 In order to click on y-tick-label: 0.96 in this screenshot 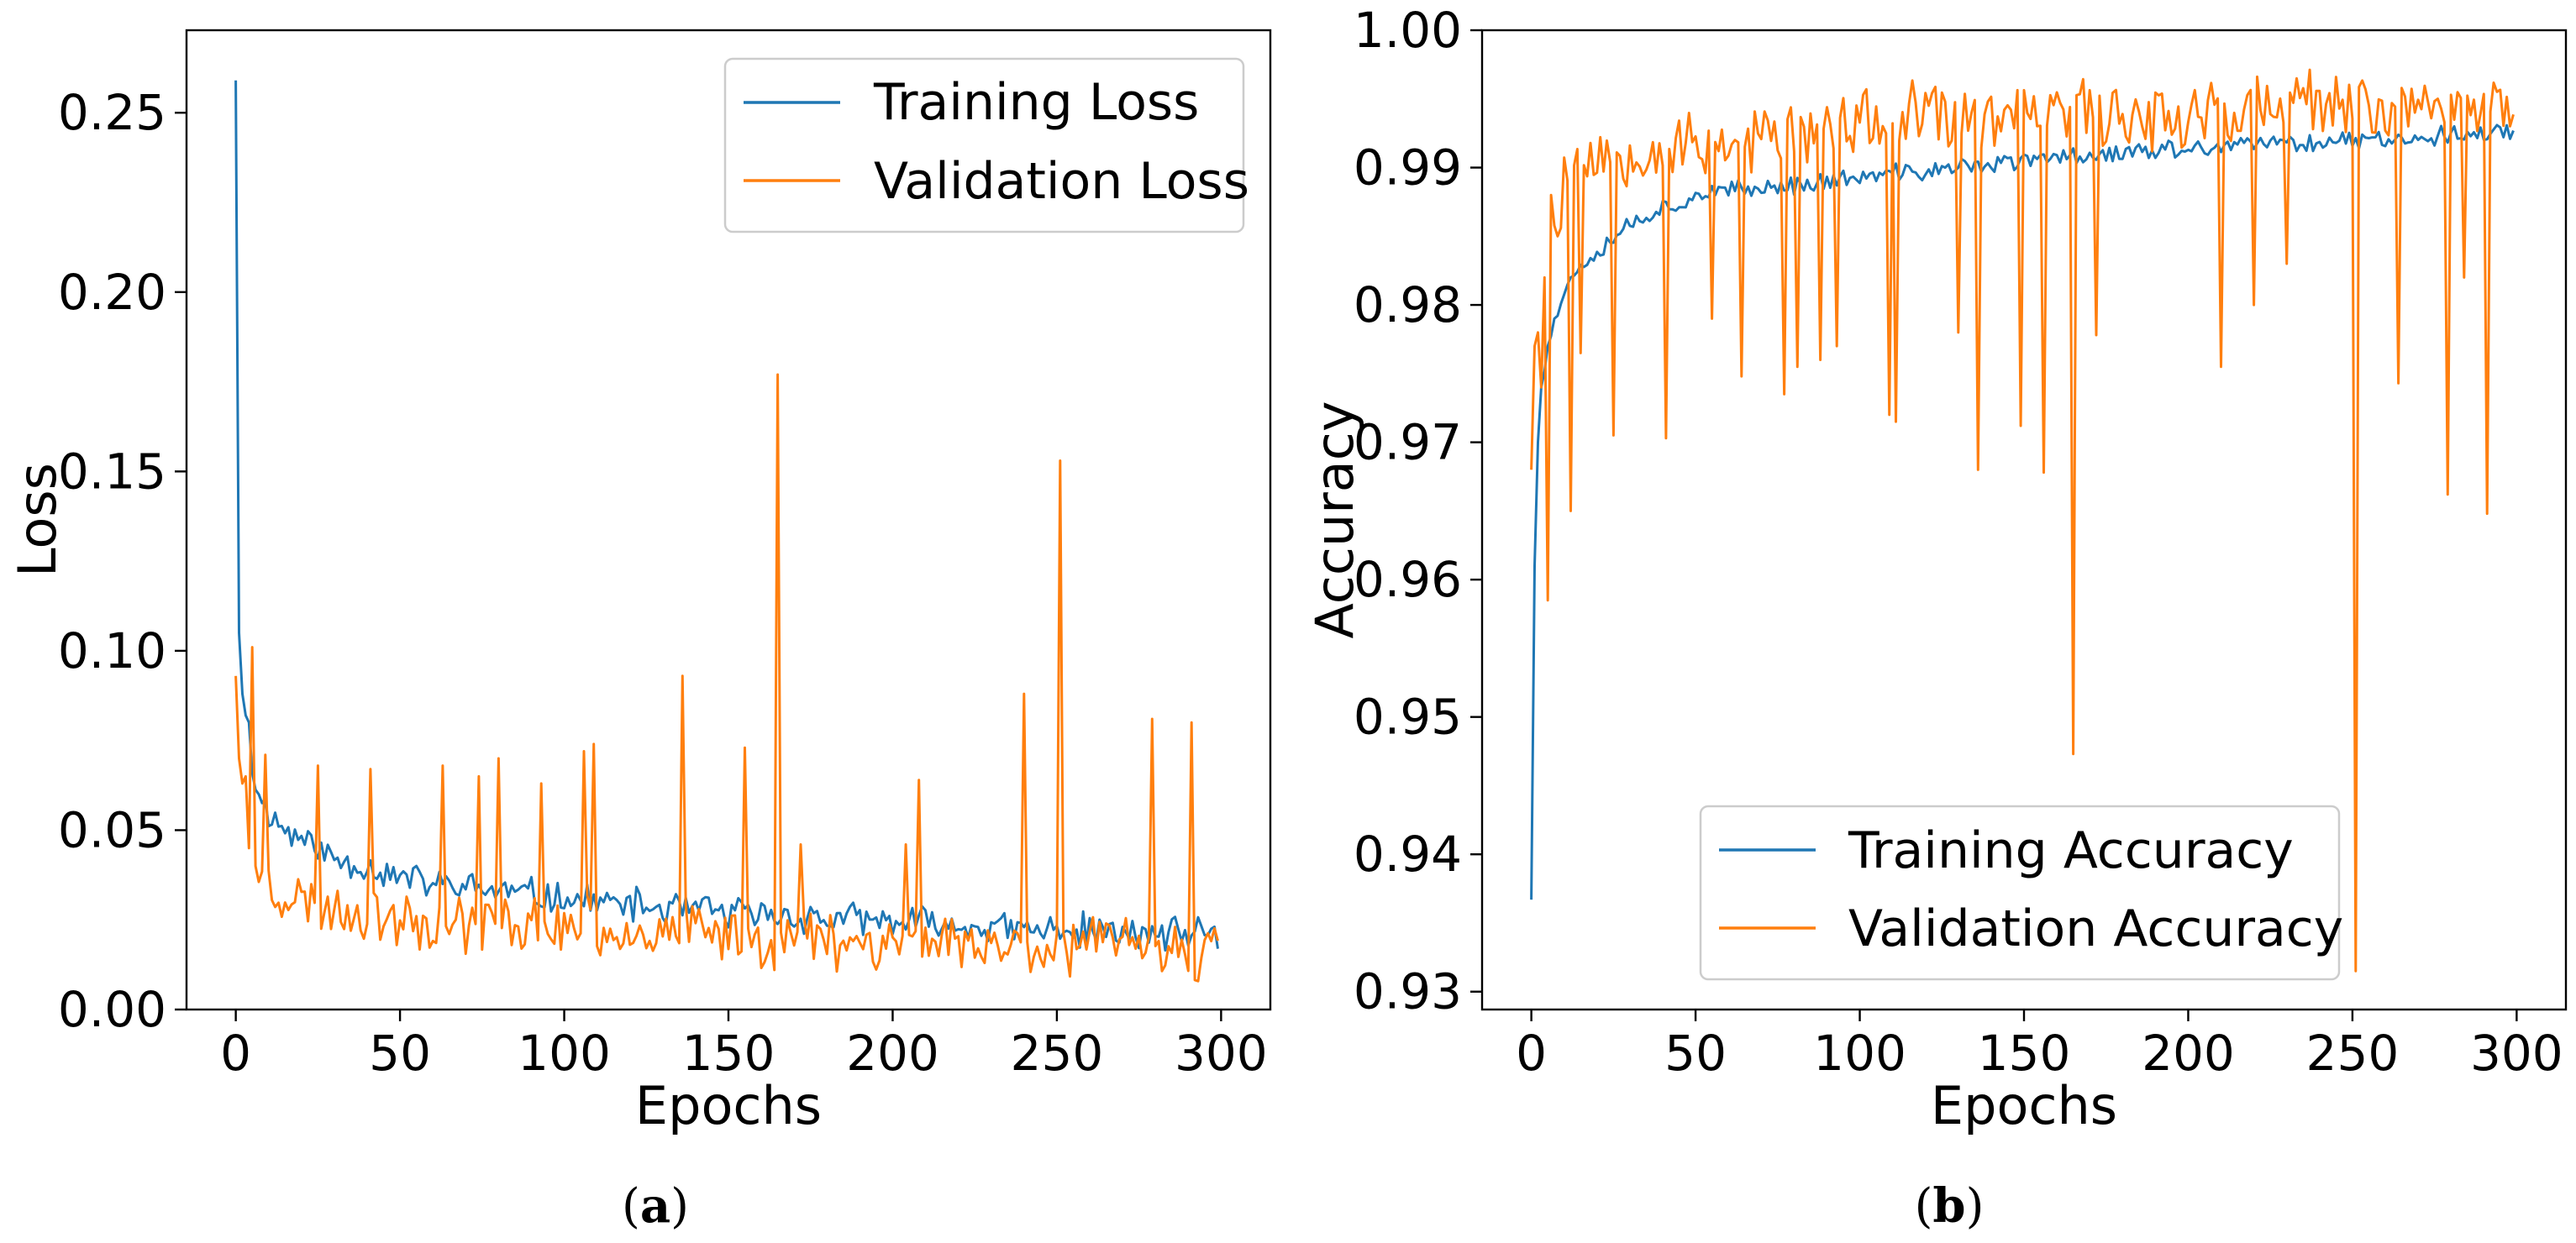, I will do `click(1408, 579)`.